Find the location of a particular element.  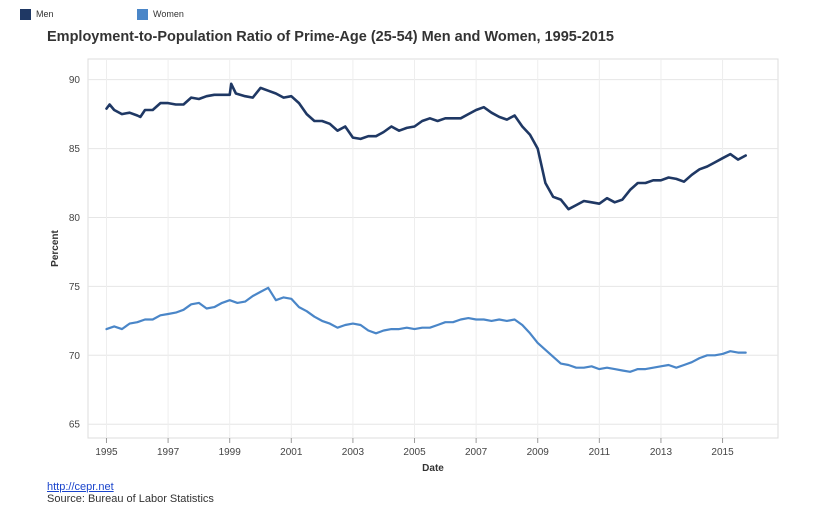

legend-item-women: Women is located at coordinates (160, 14).